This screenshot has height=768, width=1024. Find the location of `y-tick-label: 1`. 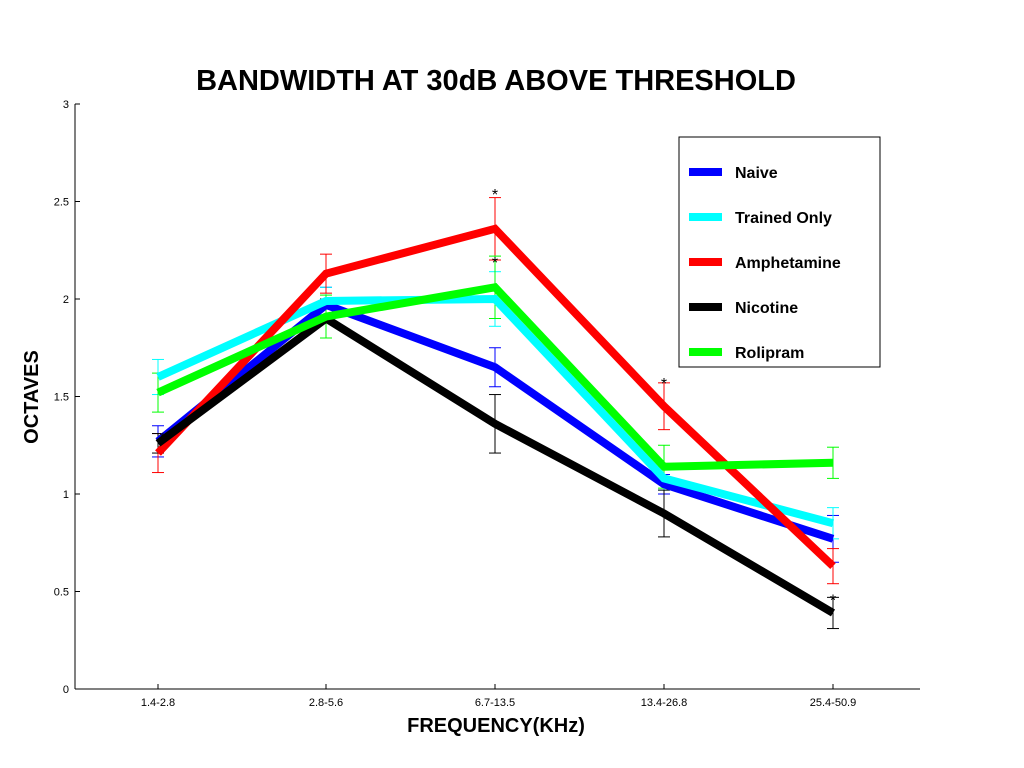

y-tick-label: 1 is located at coordinates (66, 495).